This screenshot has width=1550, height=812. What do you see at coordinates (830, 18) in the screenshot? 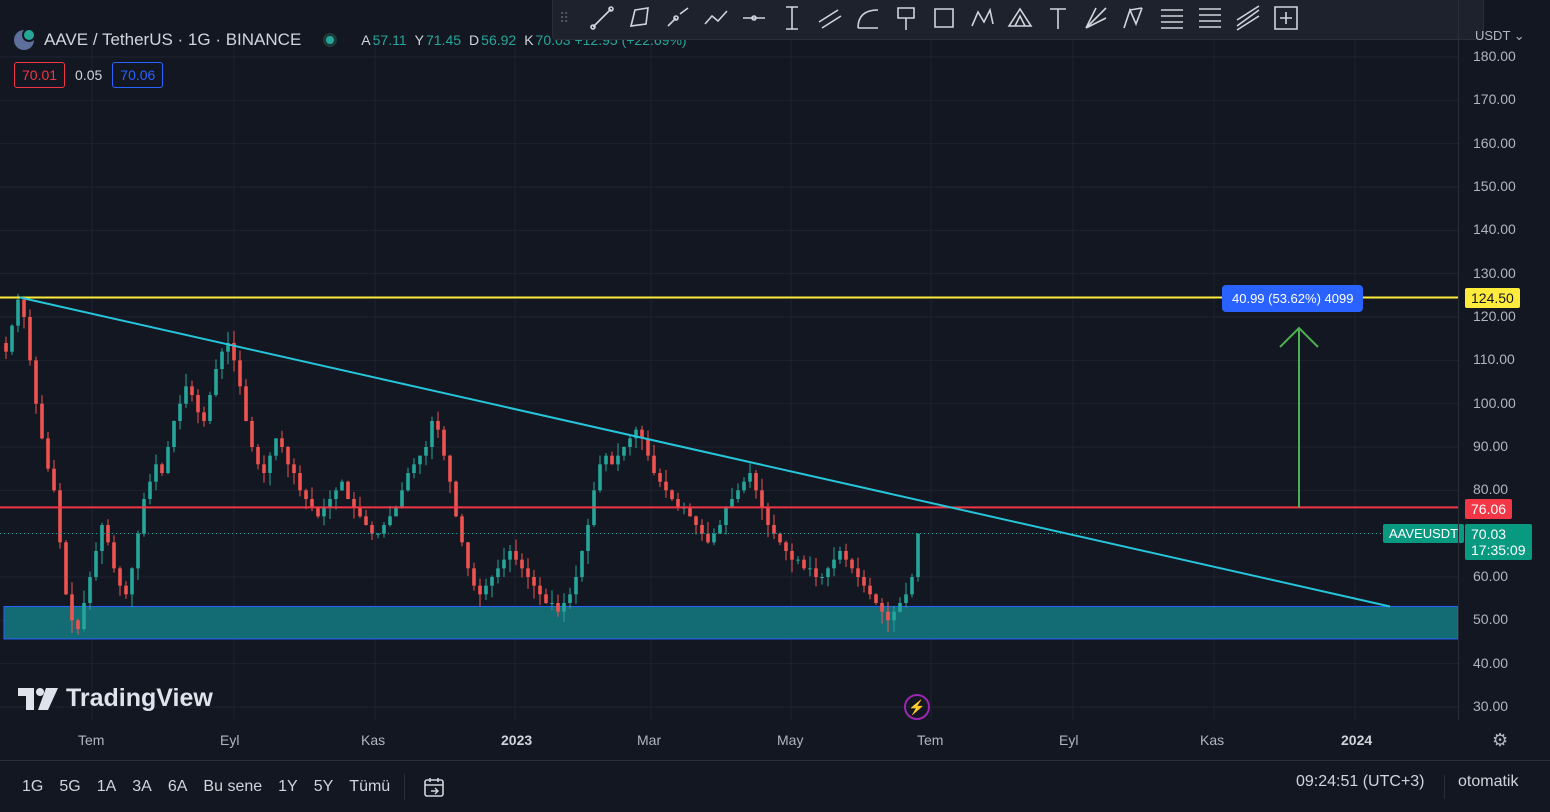
I see `parallel-channel-icon` at bounding box center [830, 18].